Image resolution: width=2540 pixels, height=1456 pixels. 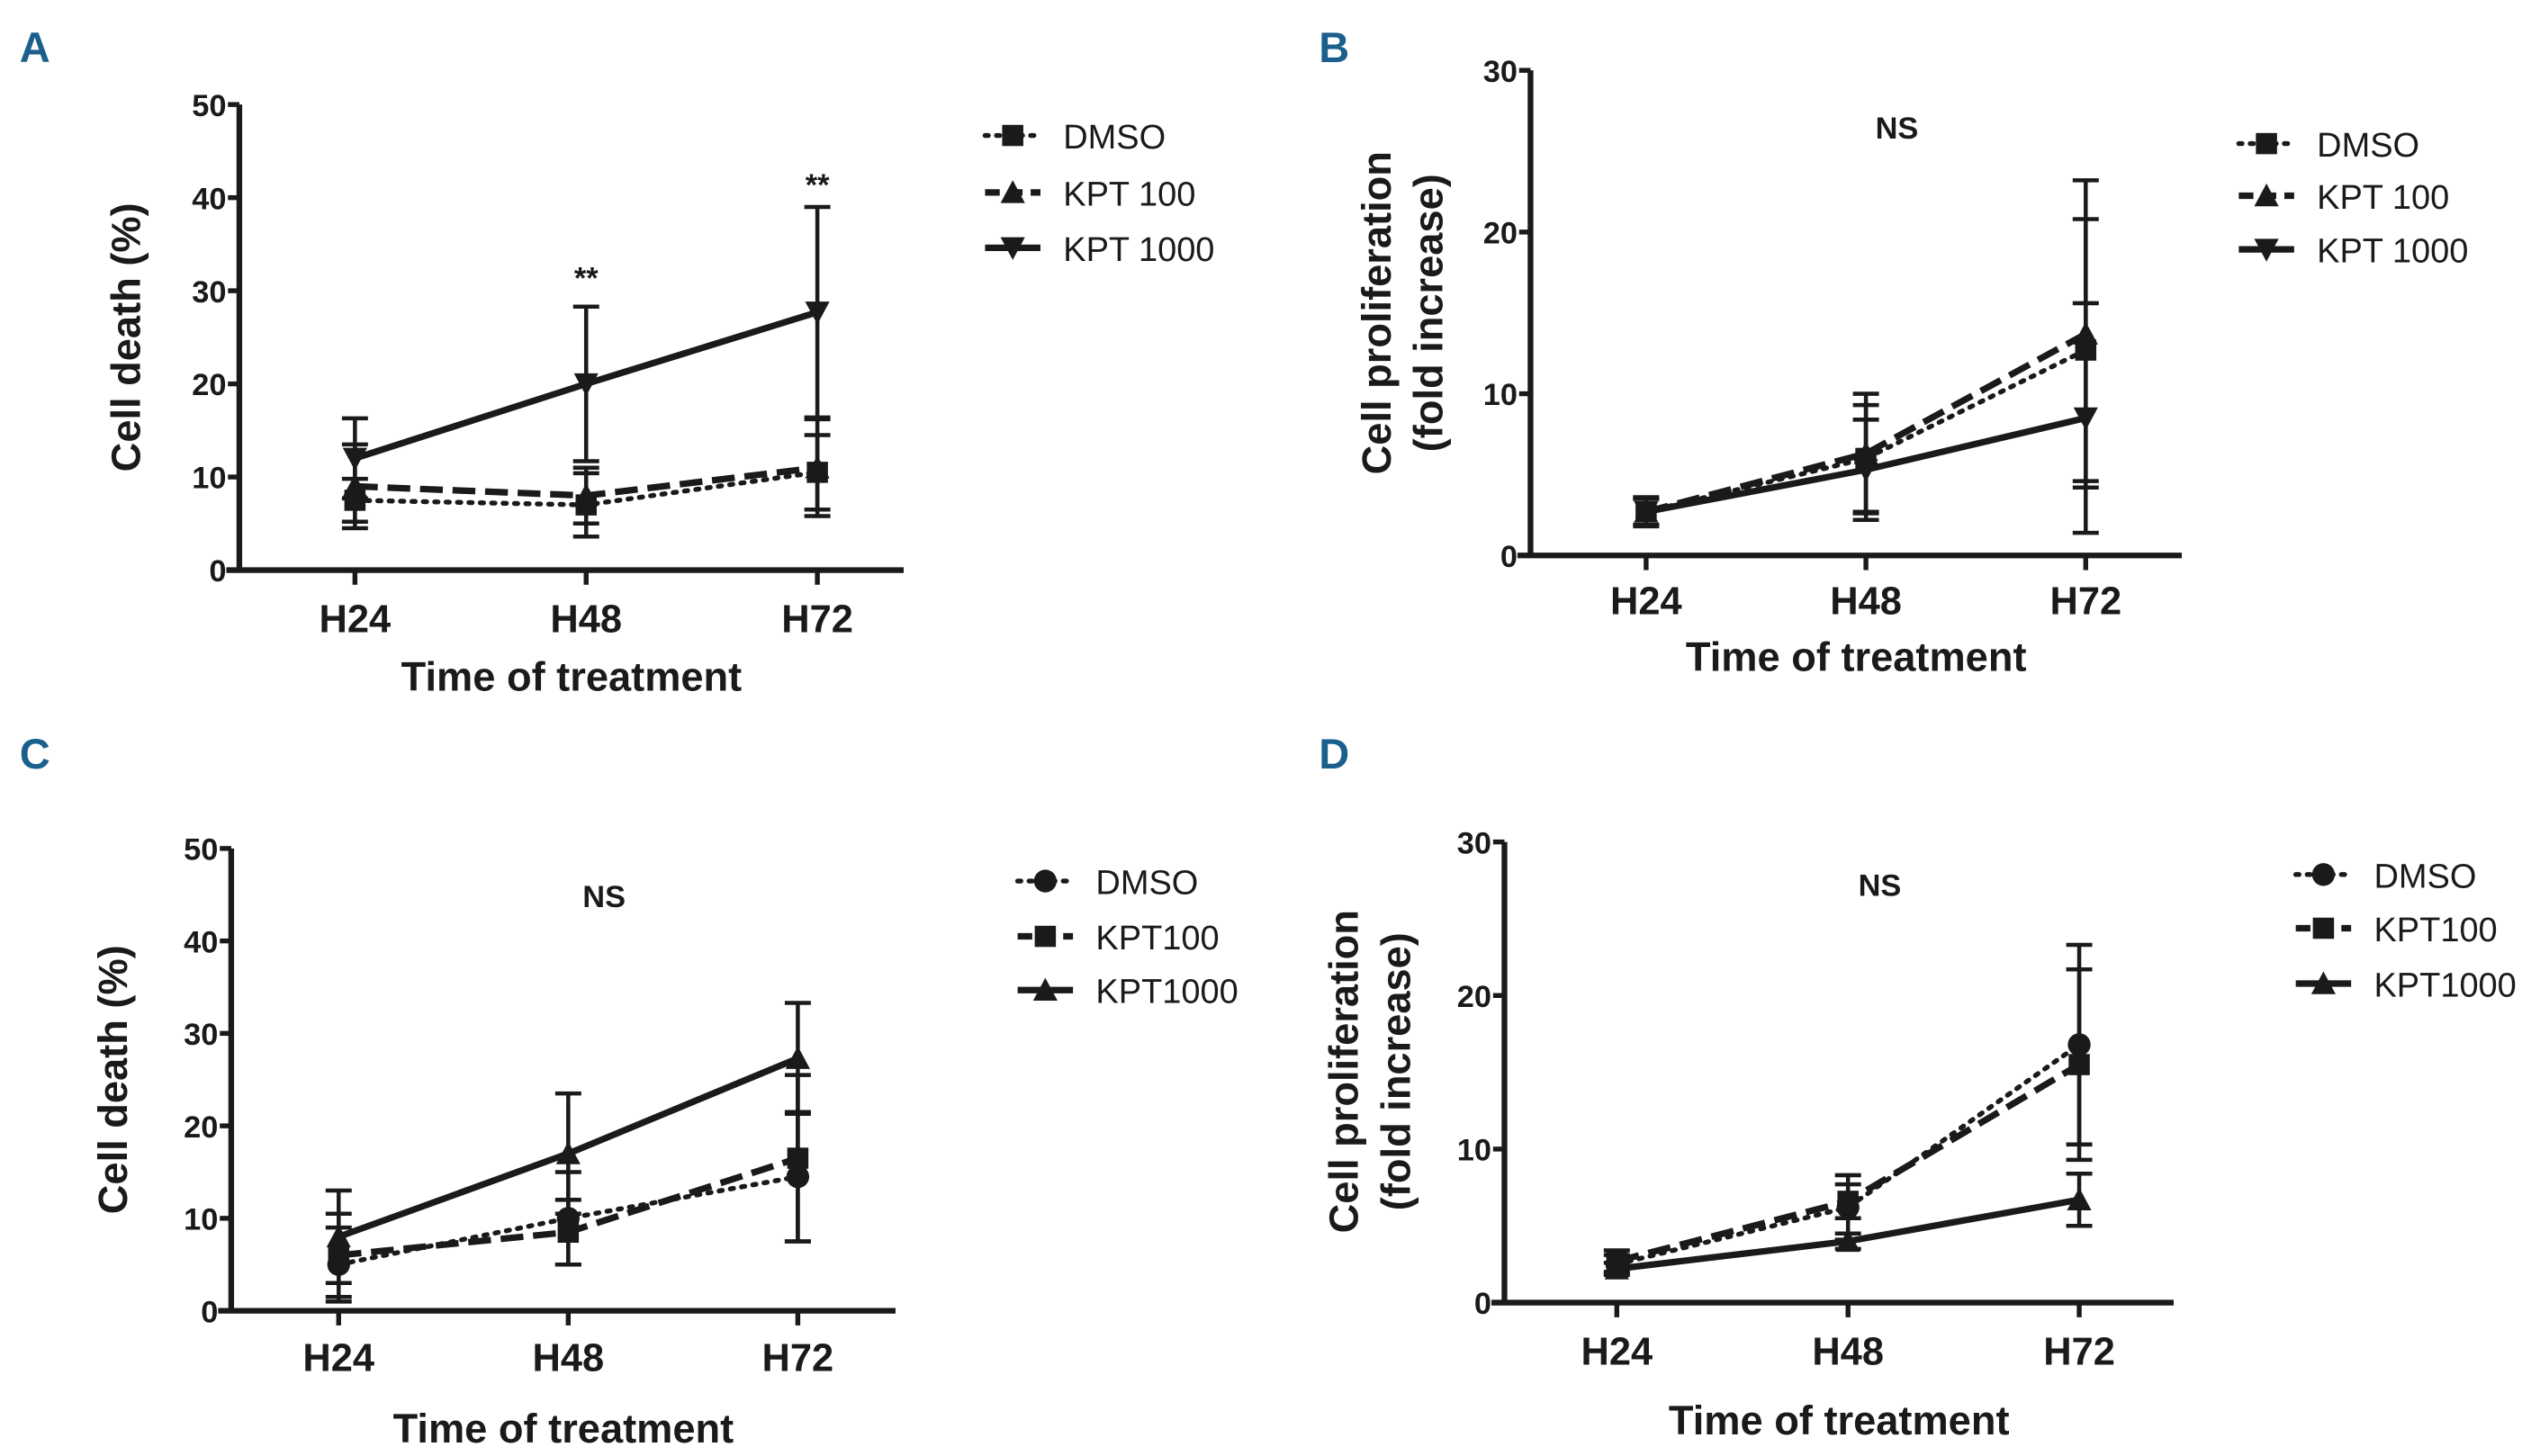 I want to click on panel-label: B, so click(x=1334, y=47).